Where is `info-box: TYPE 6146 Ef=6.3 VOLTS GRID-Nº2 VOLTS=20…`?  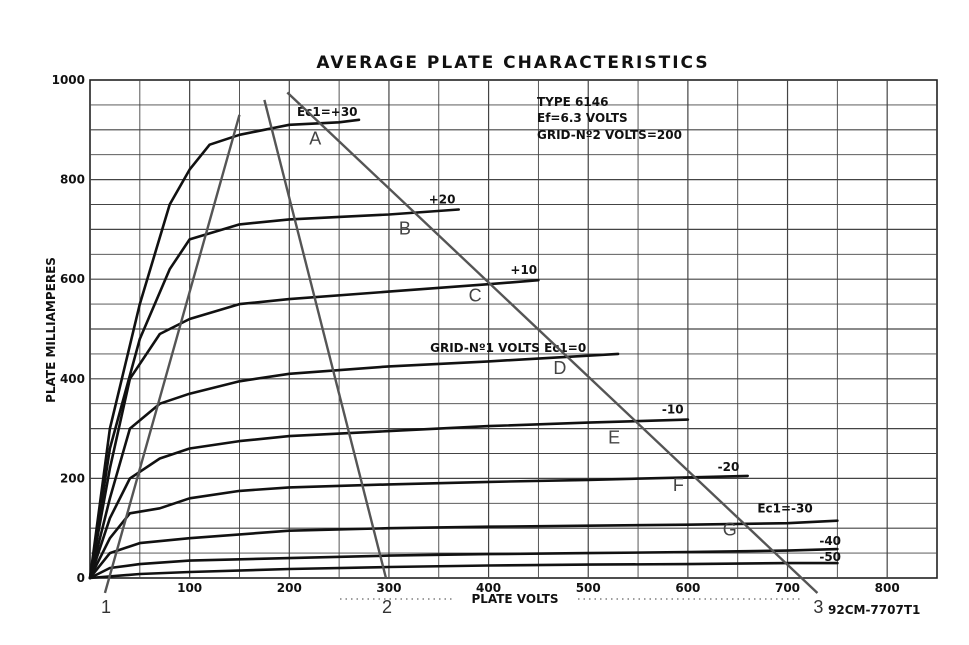
info-box: TYPE 6146 Ef=6.3 VOLTS GRID-Nº2 VOLTS=20… is located at coordinates (609, 118).